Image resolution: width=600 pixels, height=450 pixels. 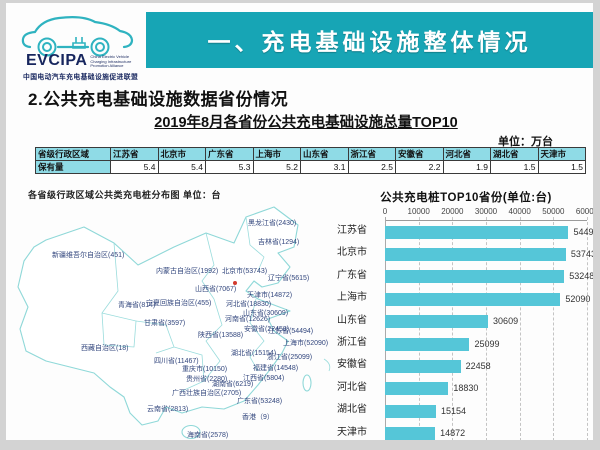 I want to click on map-province-label: 山西省(7067), so click(x=216, y=289).